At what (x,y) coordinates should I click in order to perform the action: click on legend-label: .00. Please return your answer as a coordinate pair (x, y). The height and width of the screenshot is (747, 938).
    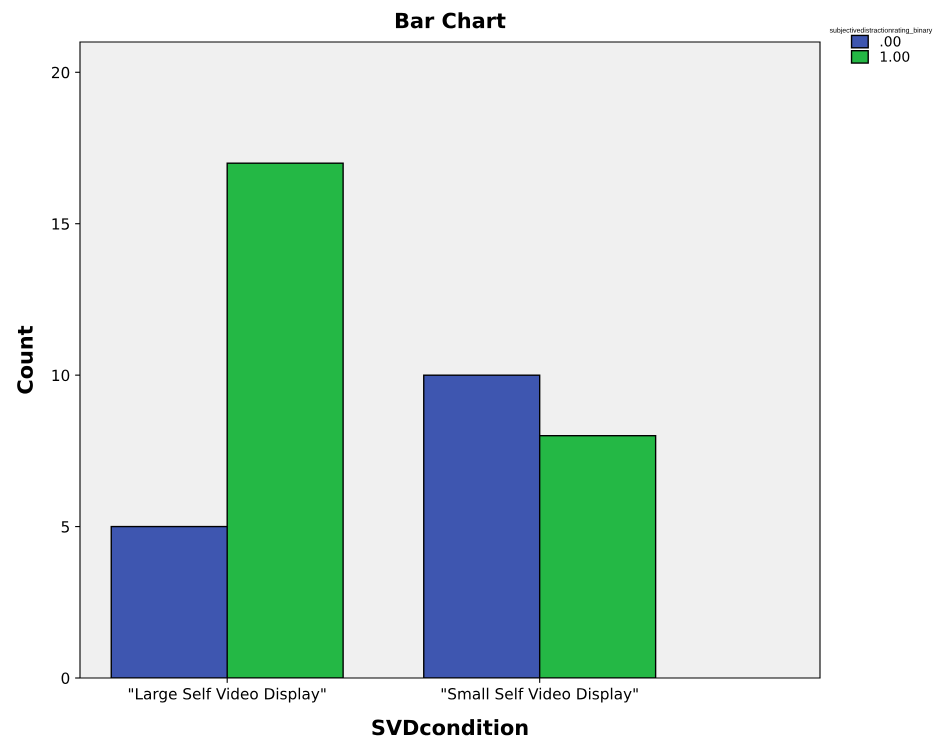
    Looking at the image, I should click on (890, 41).